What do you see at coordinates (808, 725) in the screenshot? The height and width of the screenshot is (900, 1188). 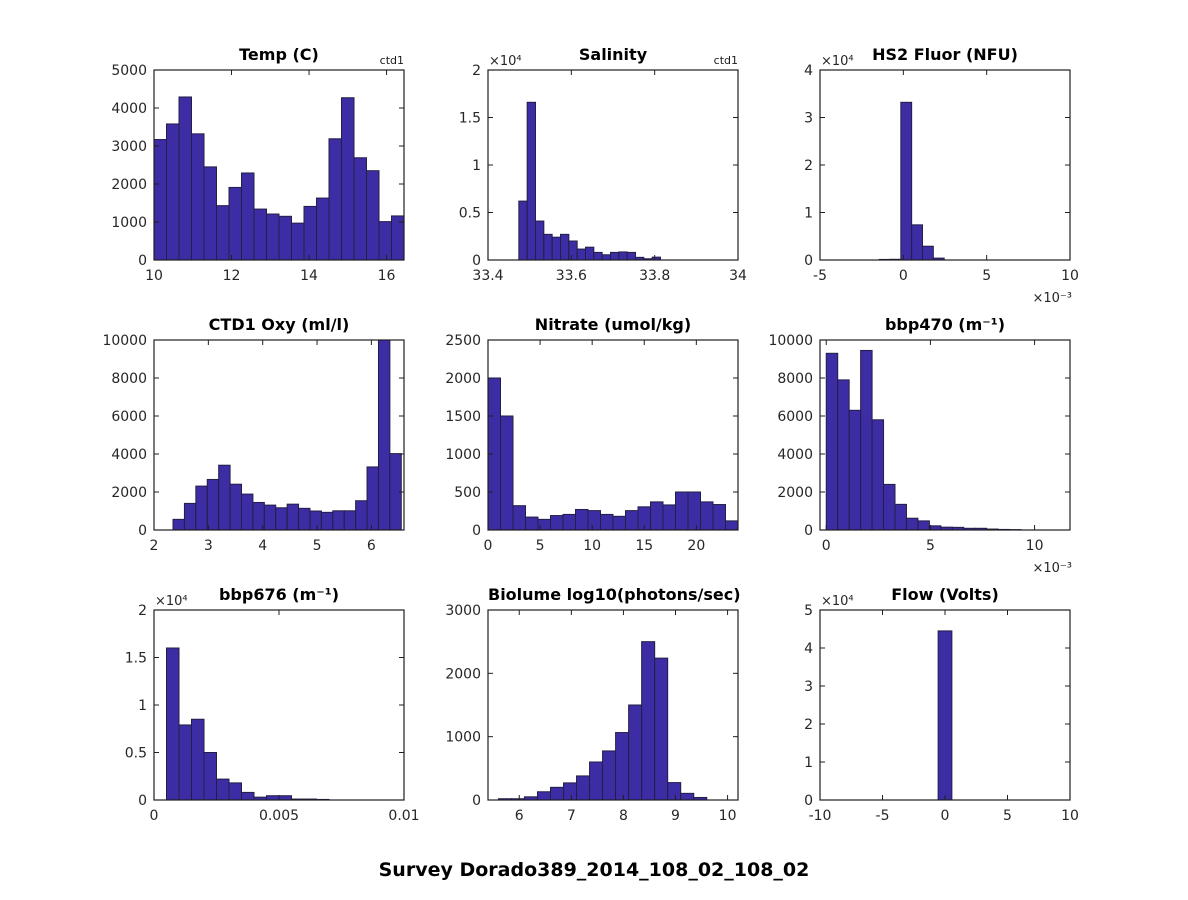 I see `y-tick-label: 2` at bounding box center [808, 725].